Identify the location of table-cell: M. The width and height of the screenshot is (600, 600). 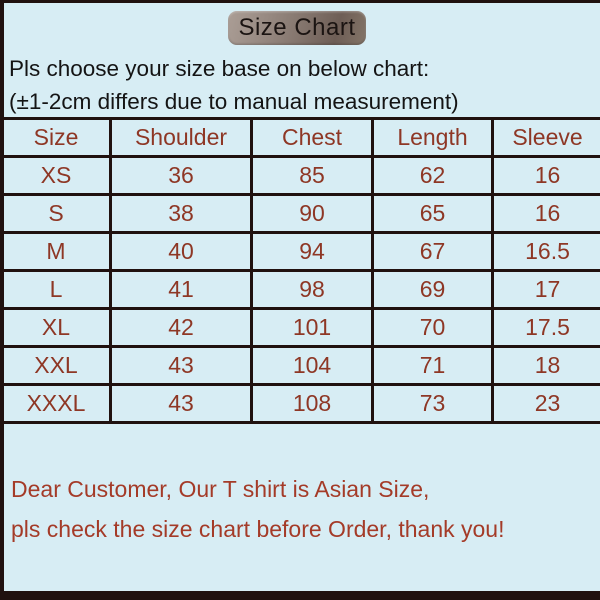
(58, 251).